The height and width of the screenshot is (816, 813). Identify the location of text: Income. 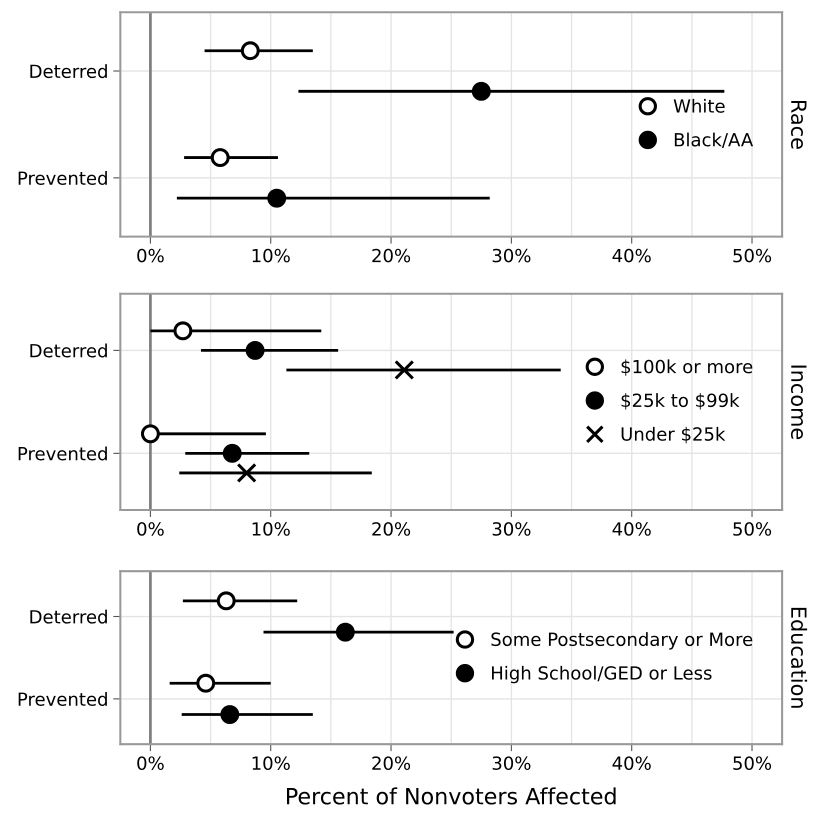
(798, 403).